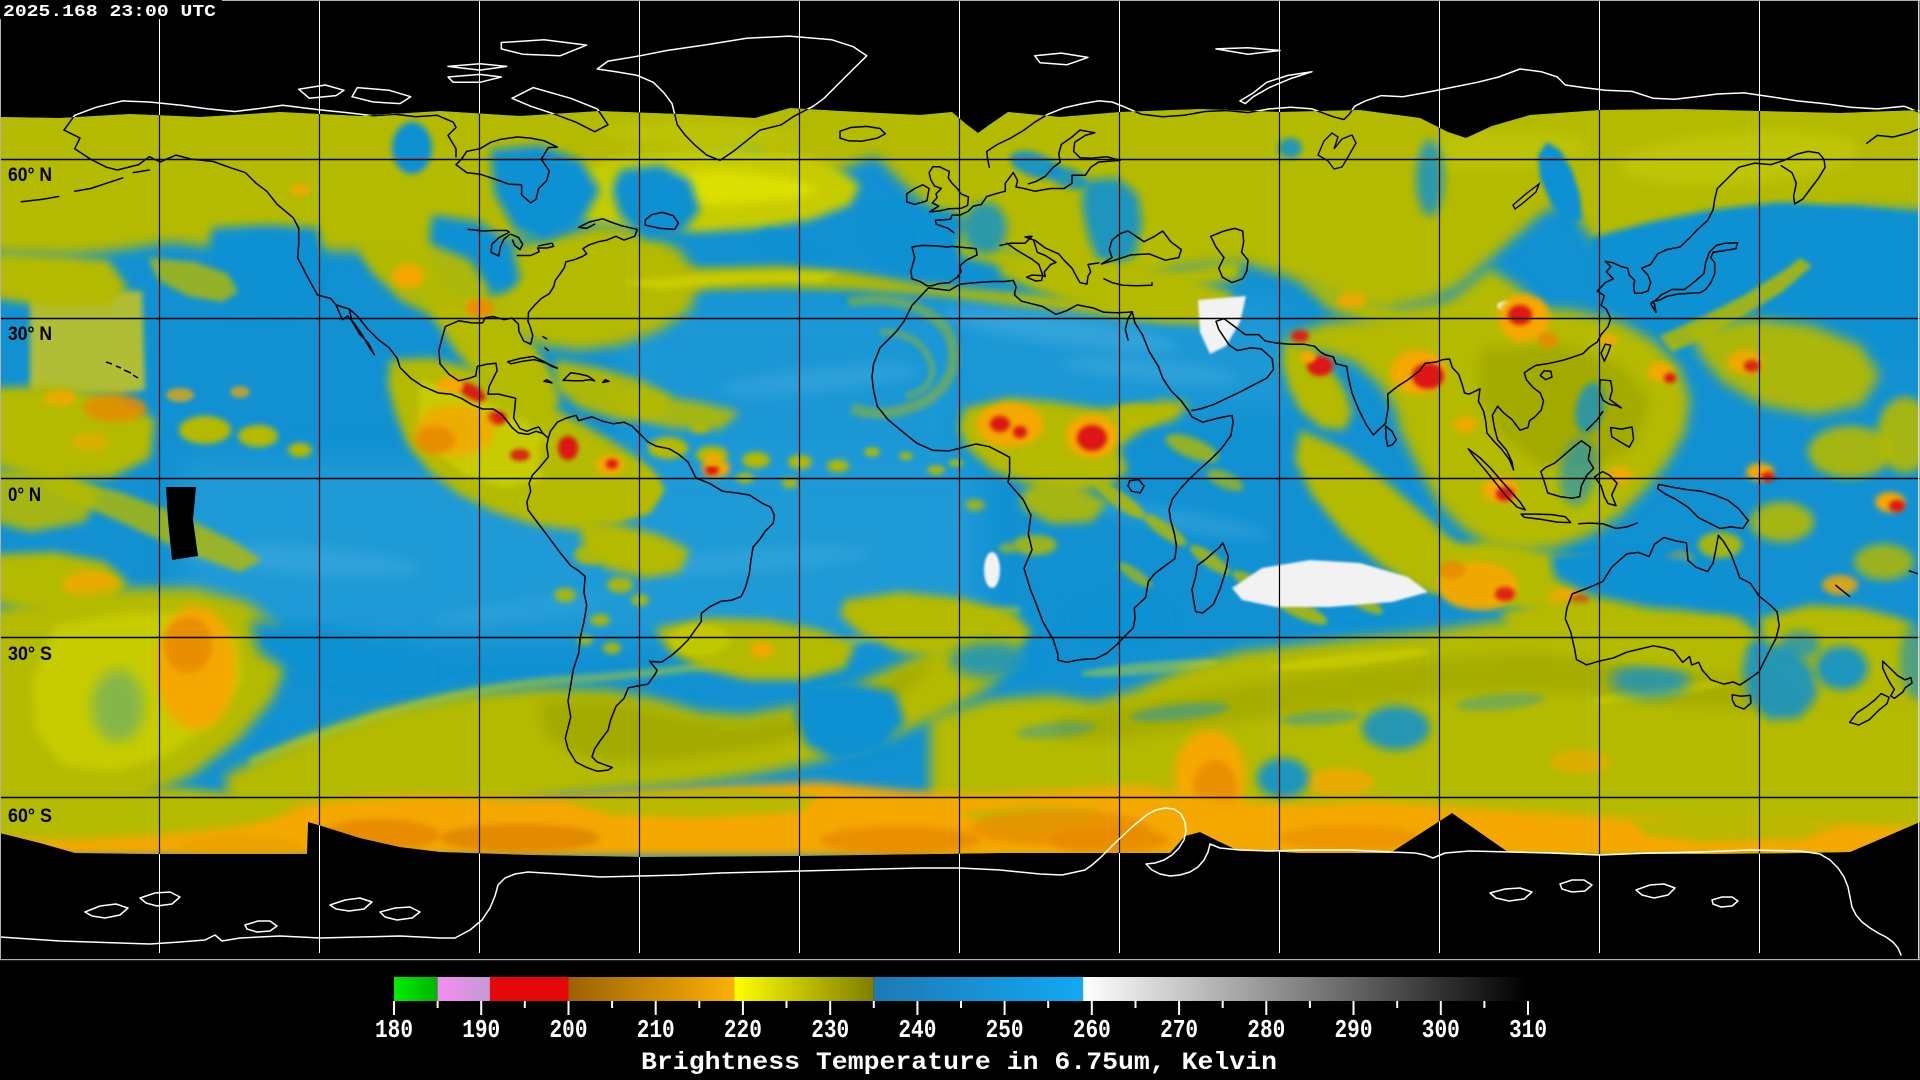 This screenshot has height=1080, width=1920. Describe the element at coordinates (24, 495) in the screenshot. I see `svg-text: 0° N` at that location.